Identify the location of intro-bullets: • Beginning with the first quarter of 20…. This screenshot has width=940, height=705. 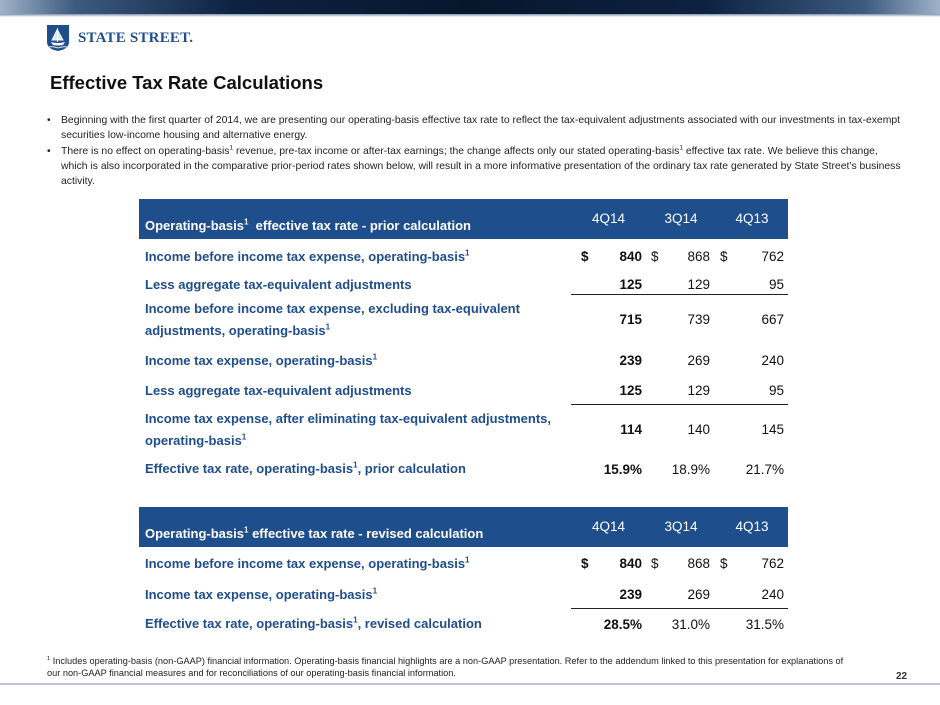
(477, 151).